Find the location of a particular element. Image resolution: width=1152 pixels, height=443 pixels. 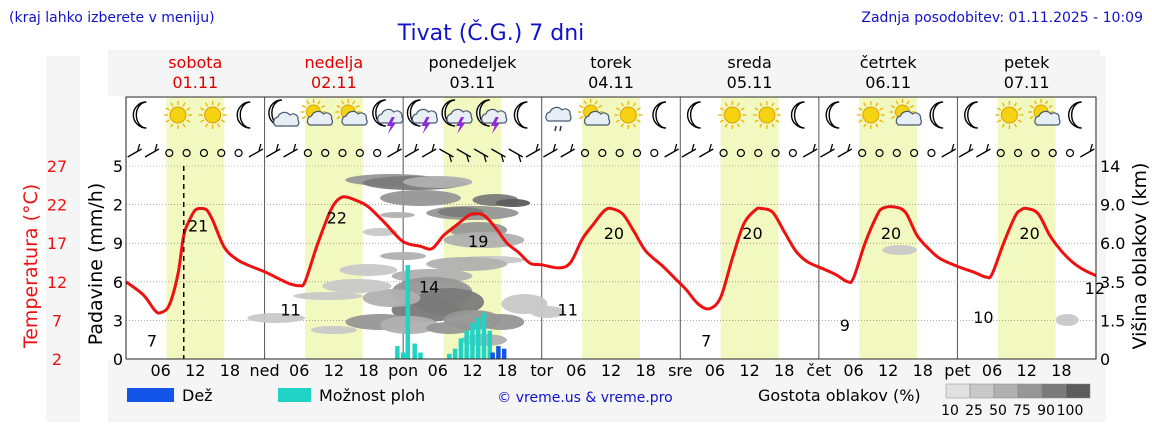

credit-link: © vreme.us & vreme.pro is located at coordinates (584, 398).